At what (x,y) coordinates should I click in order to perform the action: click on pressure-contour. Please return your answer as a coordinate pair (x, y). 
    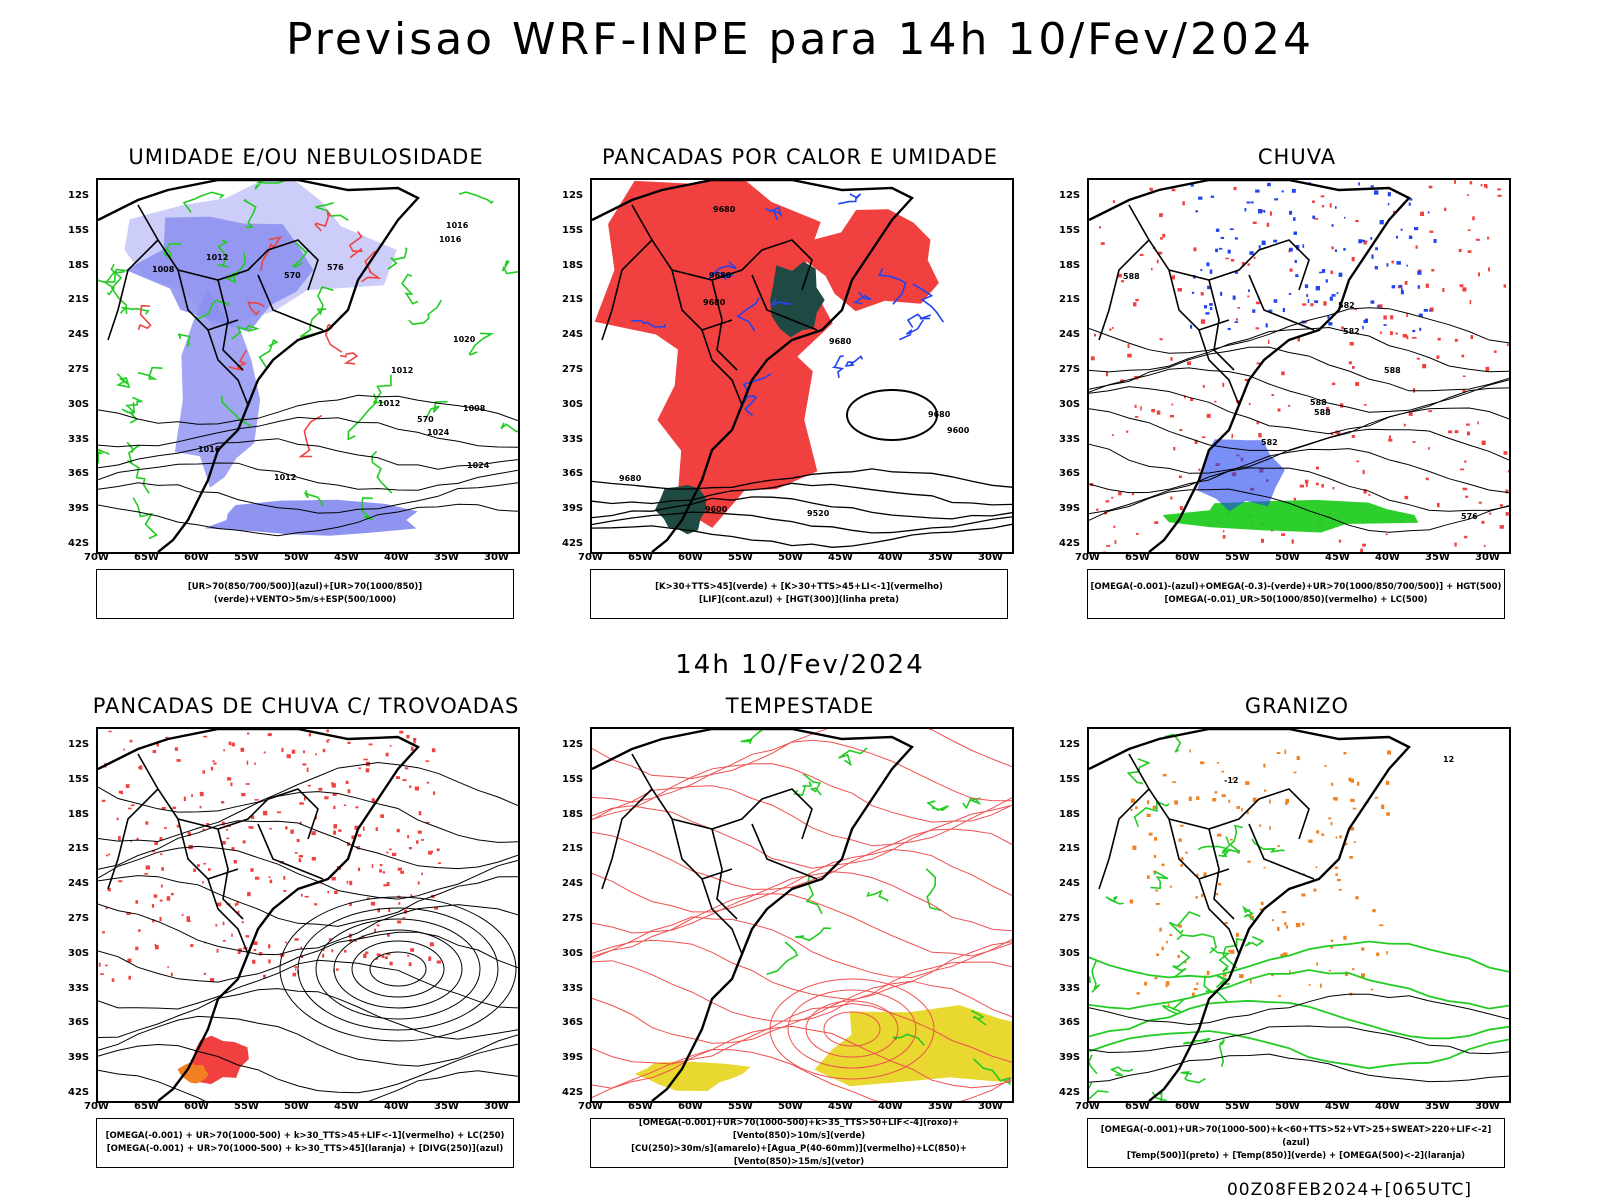
    Looking at the image, I should click on (308, 432).